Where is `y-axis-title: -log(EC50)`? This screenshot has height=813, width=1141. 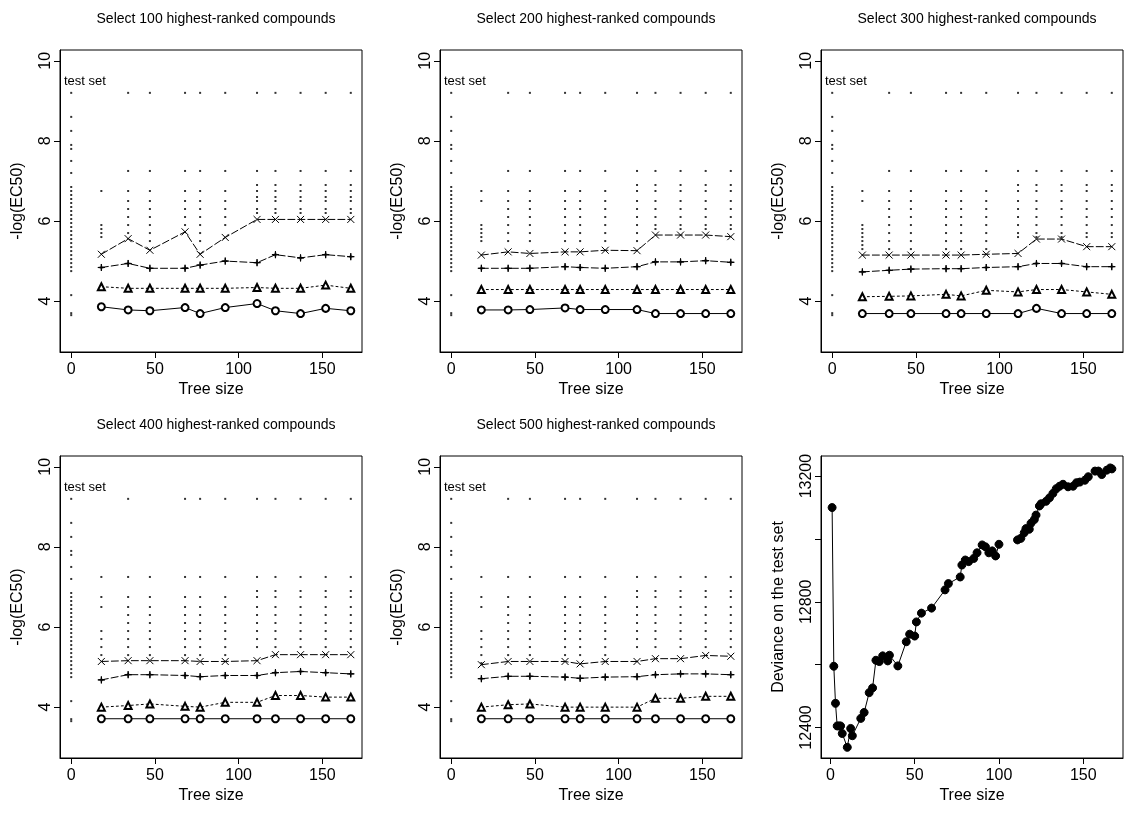
y-axis-title: -log(EC50) is located at coordinates (396, 201).